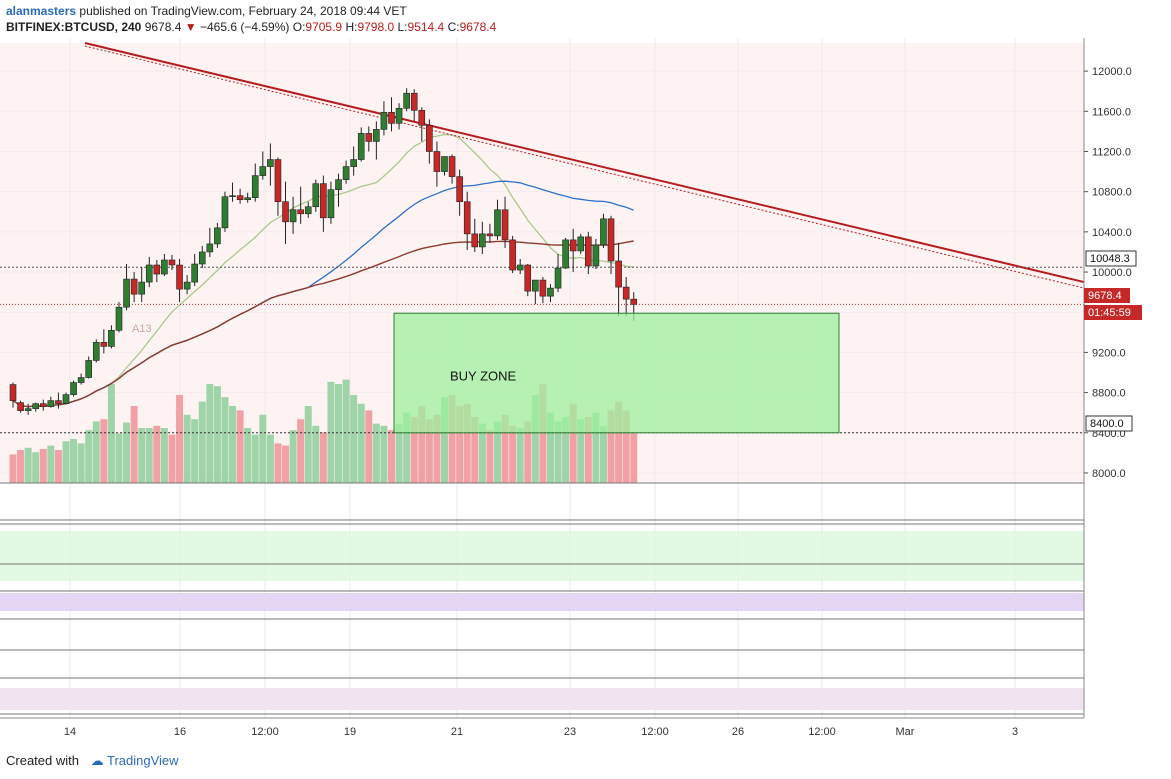 The width and height of the screenshot is (1171, 779). What do you see at coordinates (1109, 474) in the screenshot?
I see `price-tick-label: 8000.0` at bounding box center [1109, 474].